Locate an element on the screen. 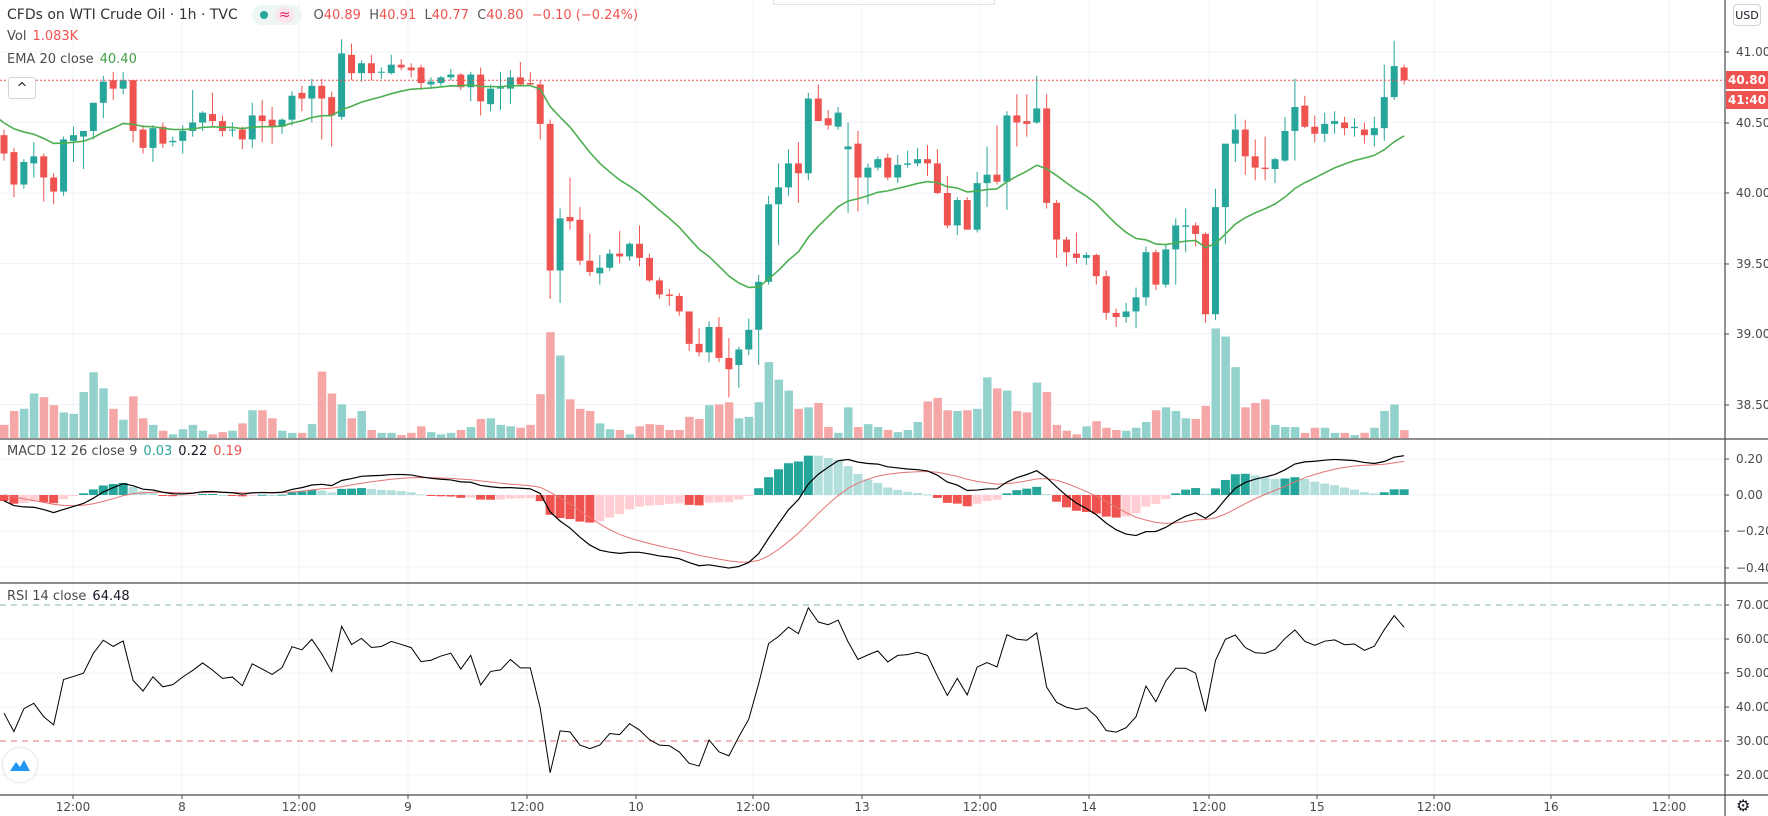  price-tick: 38.50 is located at coordinates (1752, 405).